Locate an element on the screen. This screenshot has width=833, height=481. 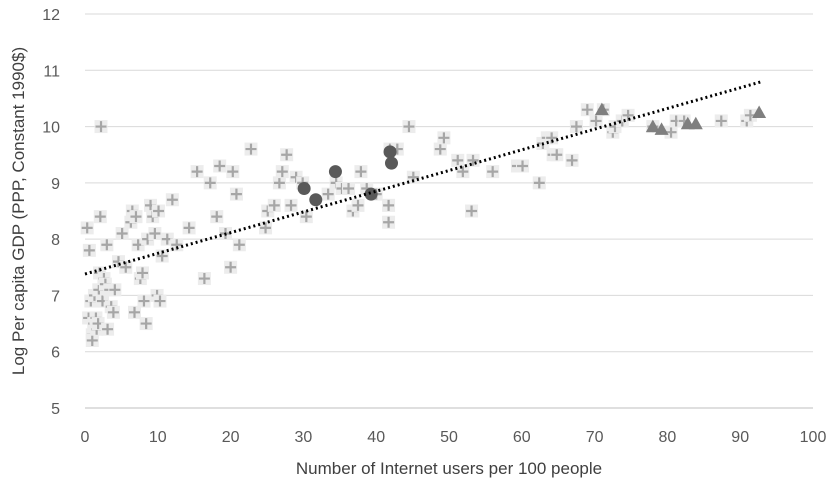
x-tick-label: 40 is located at coordinates (376, 437).